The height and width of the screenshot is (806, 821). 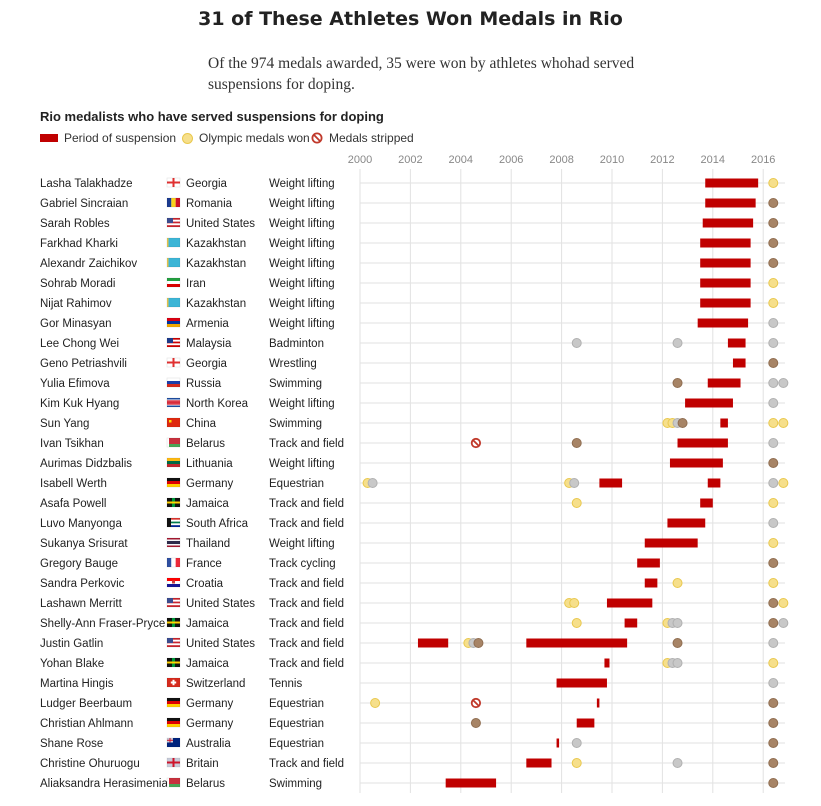 What do you see at coordinates (49, 138) in the screenshot?
I see `suspension-swatch` at bounding box center [49, 138].